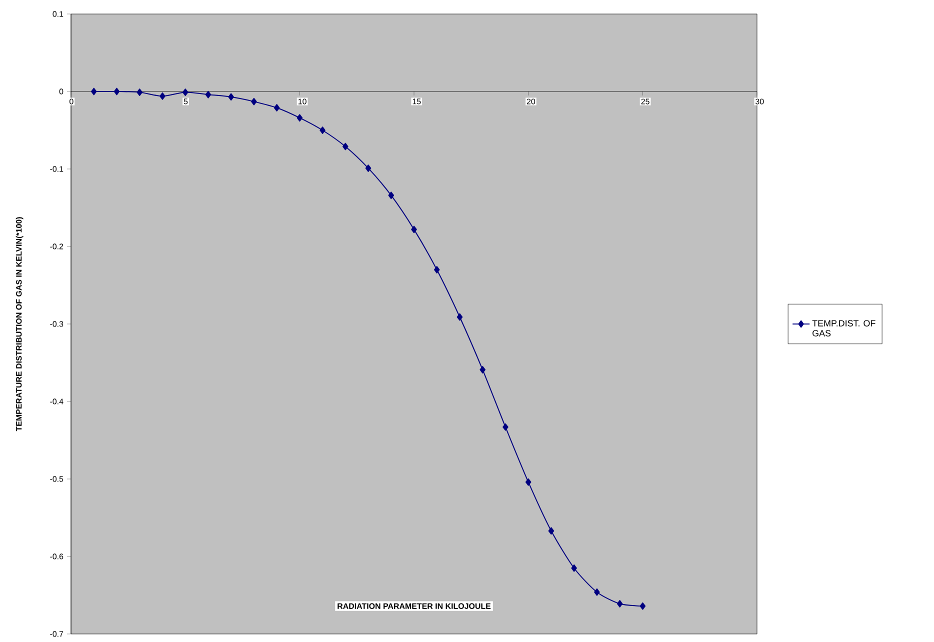  I want to click on legend-label: TEMP.DIST. OF GAS, so click(844, 328).